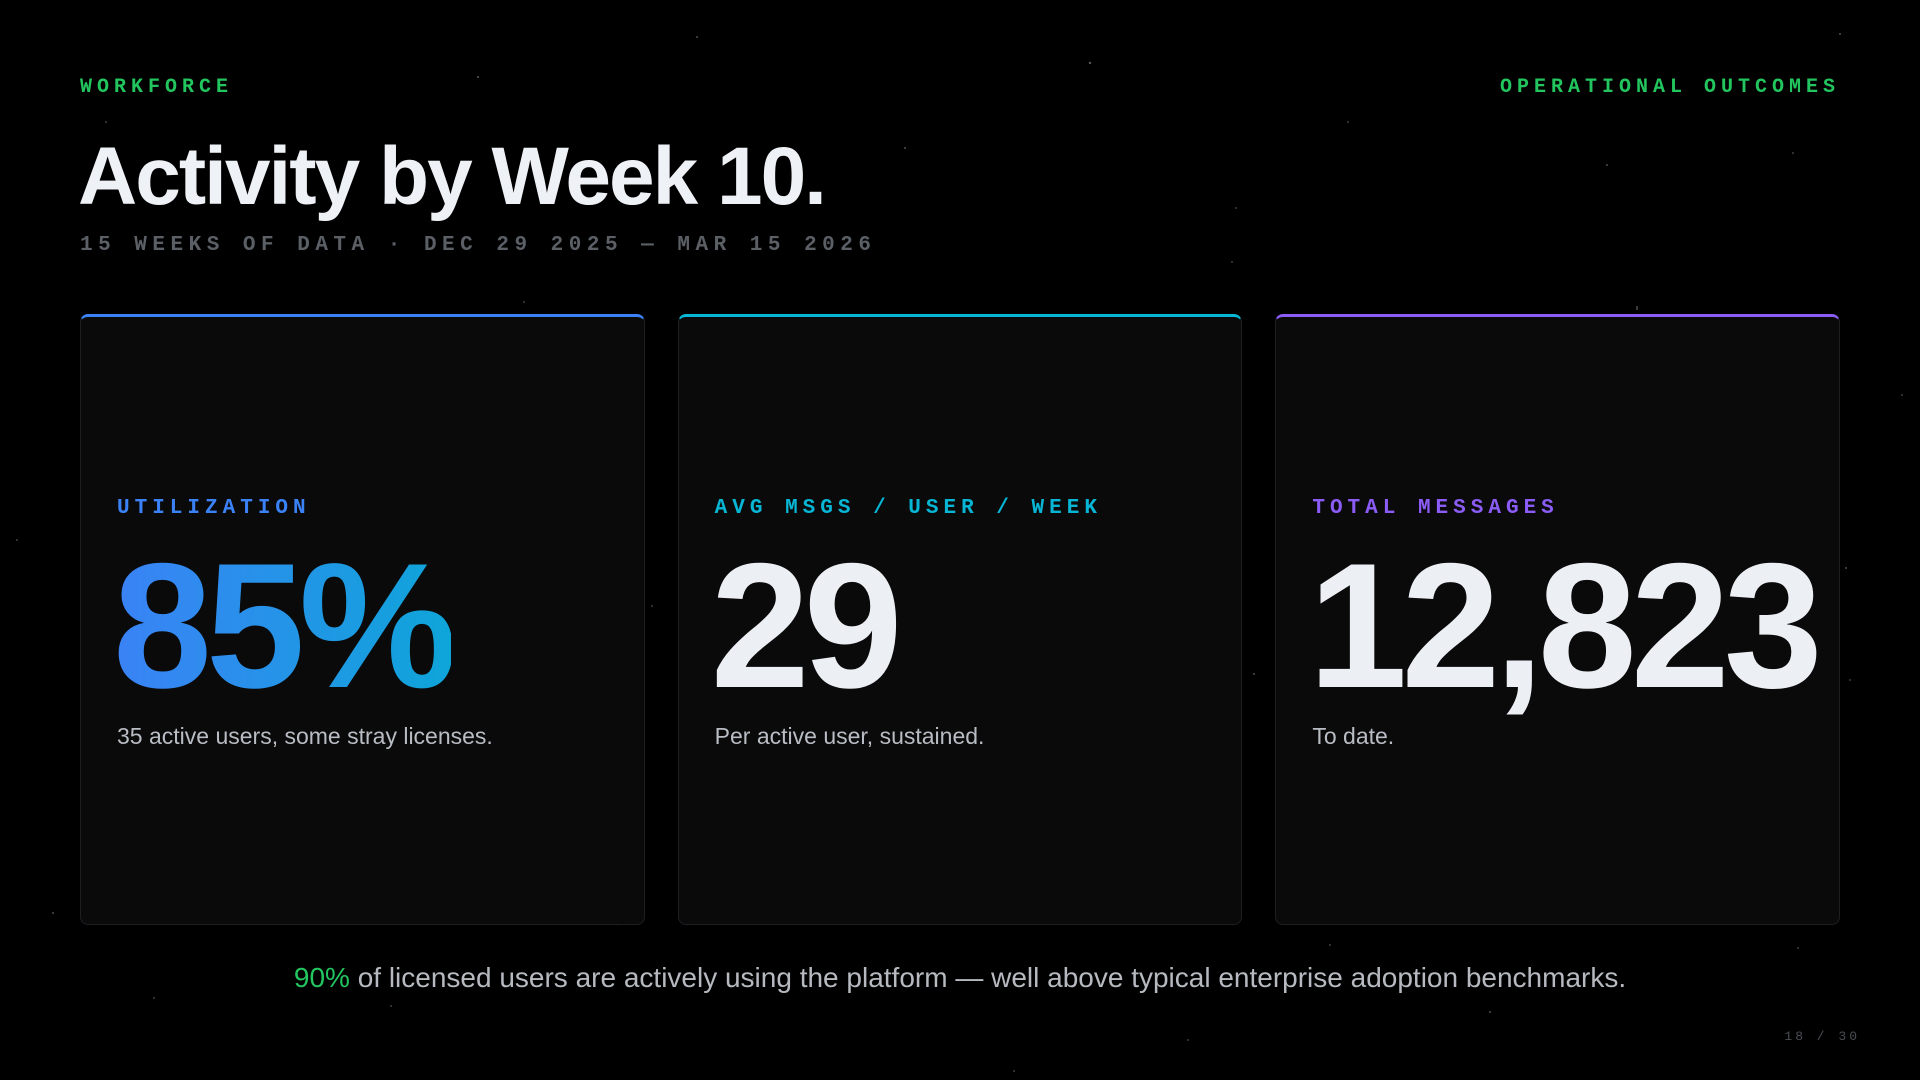 The width and height of the screenshot is (1920, 1080). What do you see at coordinates (305, 736) in the screenshot?
I see `metric-description: 35 active users, some stray licenses.` at bounding box center [305, 736].